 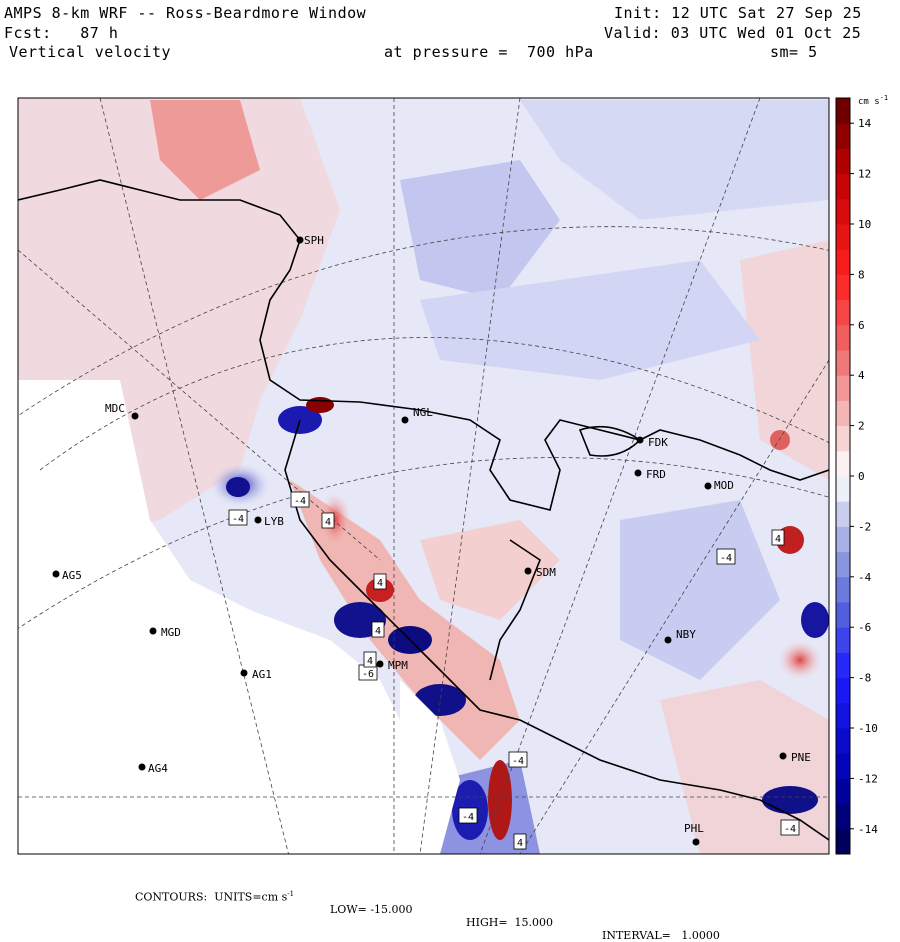 I want to click on colorbar: 14 12 10 8 6 4 2 0 -2 -4 -6 -8 -10 -12 -14 cm s-1, so click(x=861, y=474).